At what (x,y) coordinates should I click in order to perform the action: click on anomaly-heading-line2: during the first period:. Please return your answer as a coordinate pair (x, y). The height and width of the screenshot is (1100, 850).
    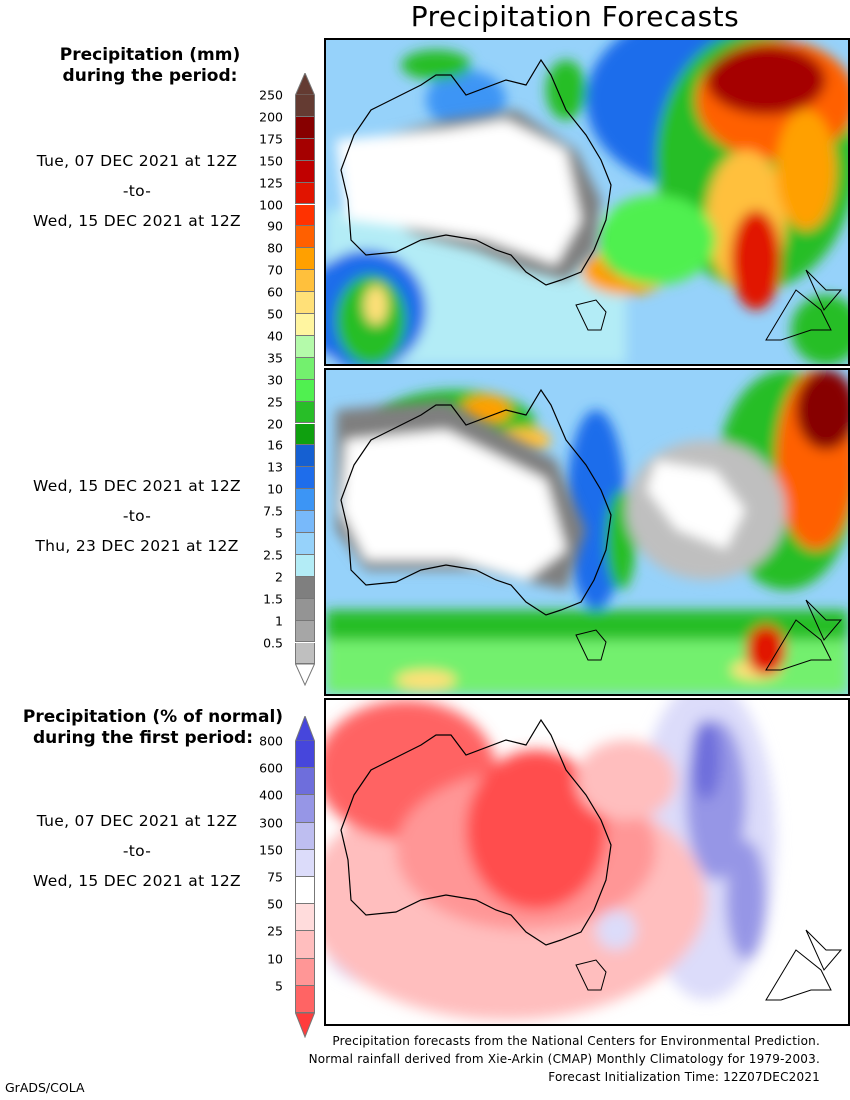
    Looking at the image, I should click on (143, 738).